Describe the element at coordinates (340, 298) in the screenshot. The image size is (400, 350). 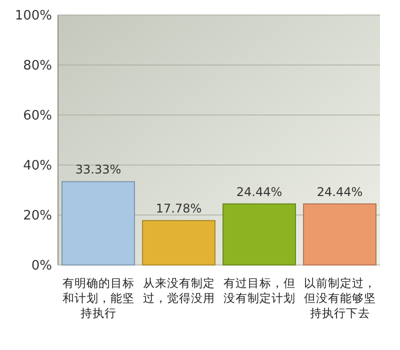
I see `x-tick-label: 以前制定过，但没有能够坚持执行下去` at that location.